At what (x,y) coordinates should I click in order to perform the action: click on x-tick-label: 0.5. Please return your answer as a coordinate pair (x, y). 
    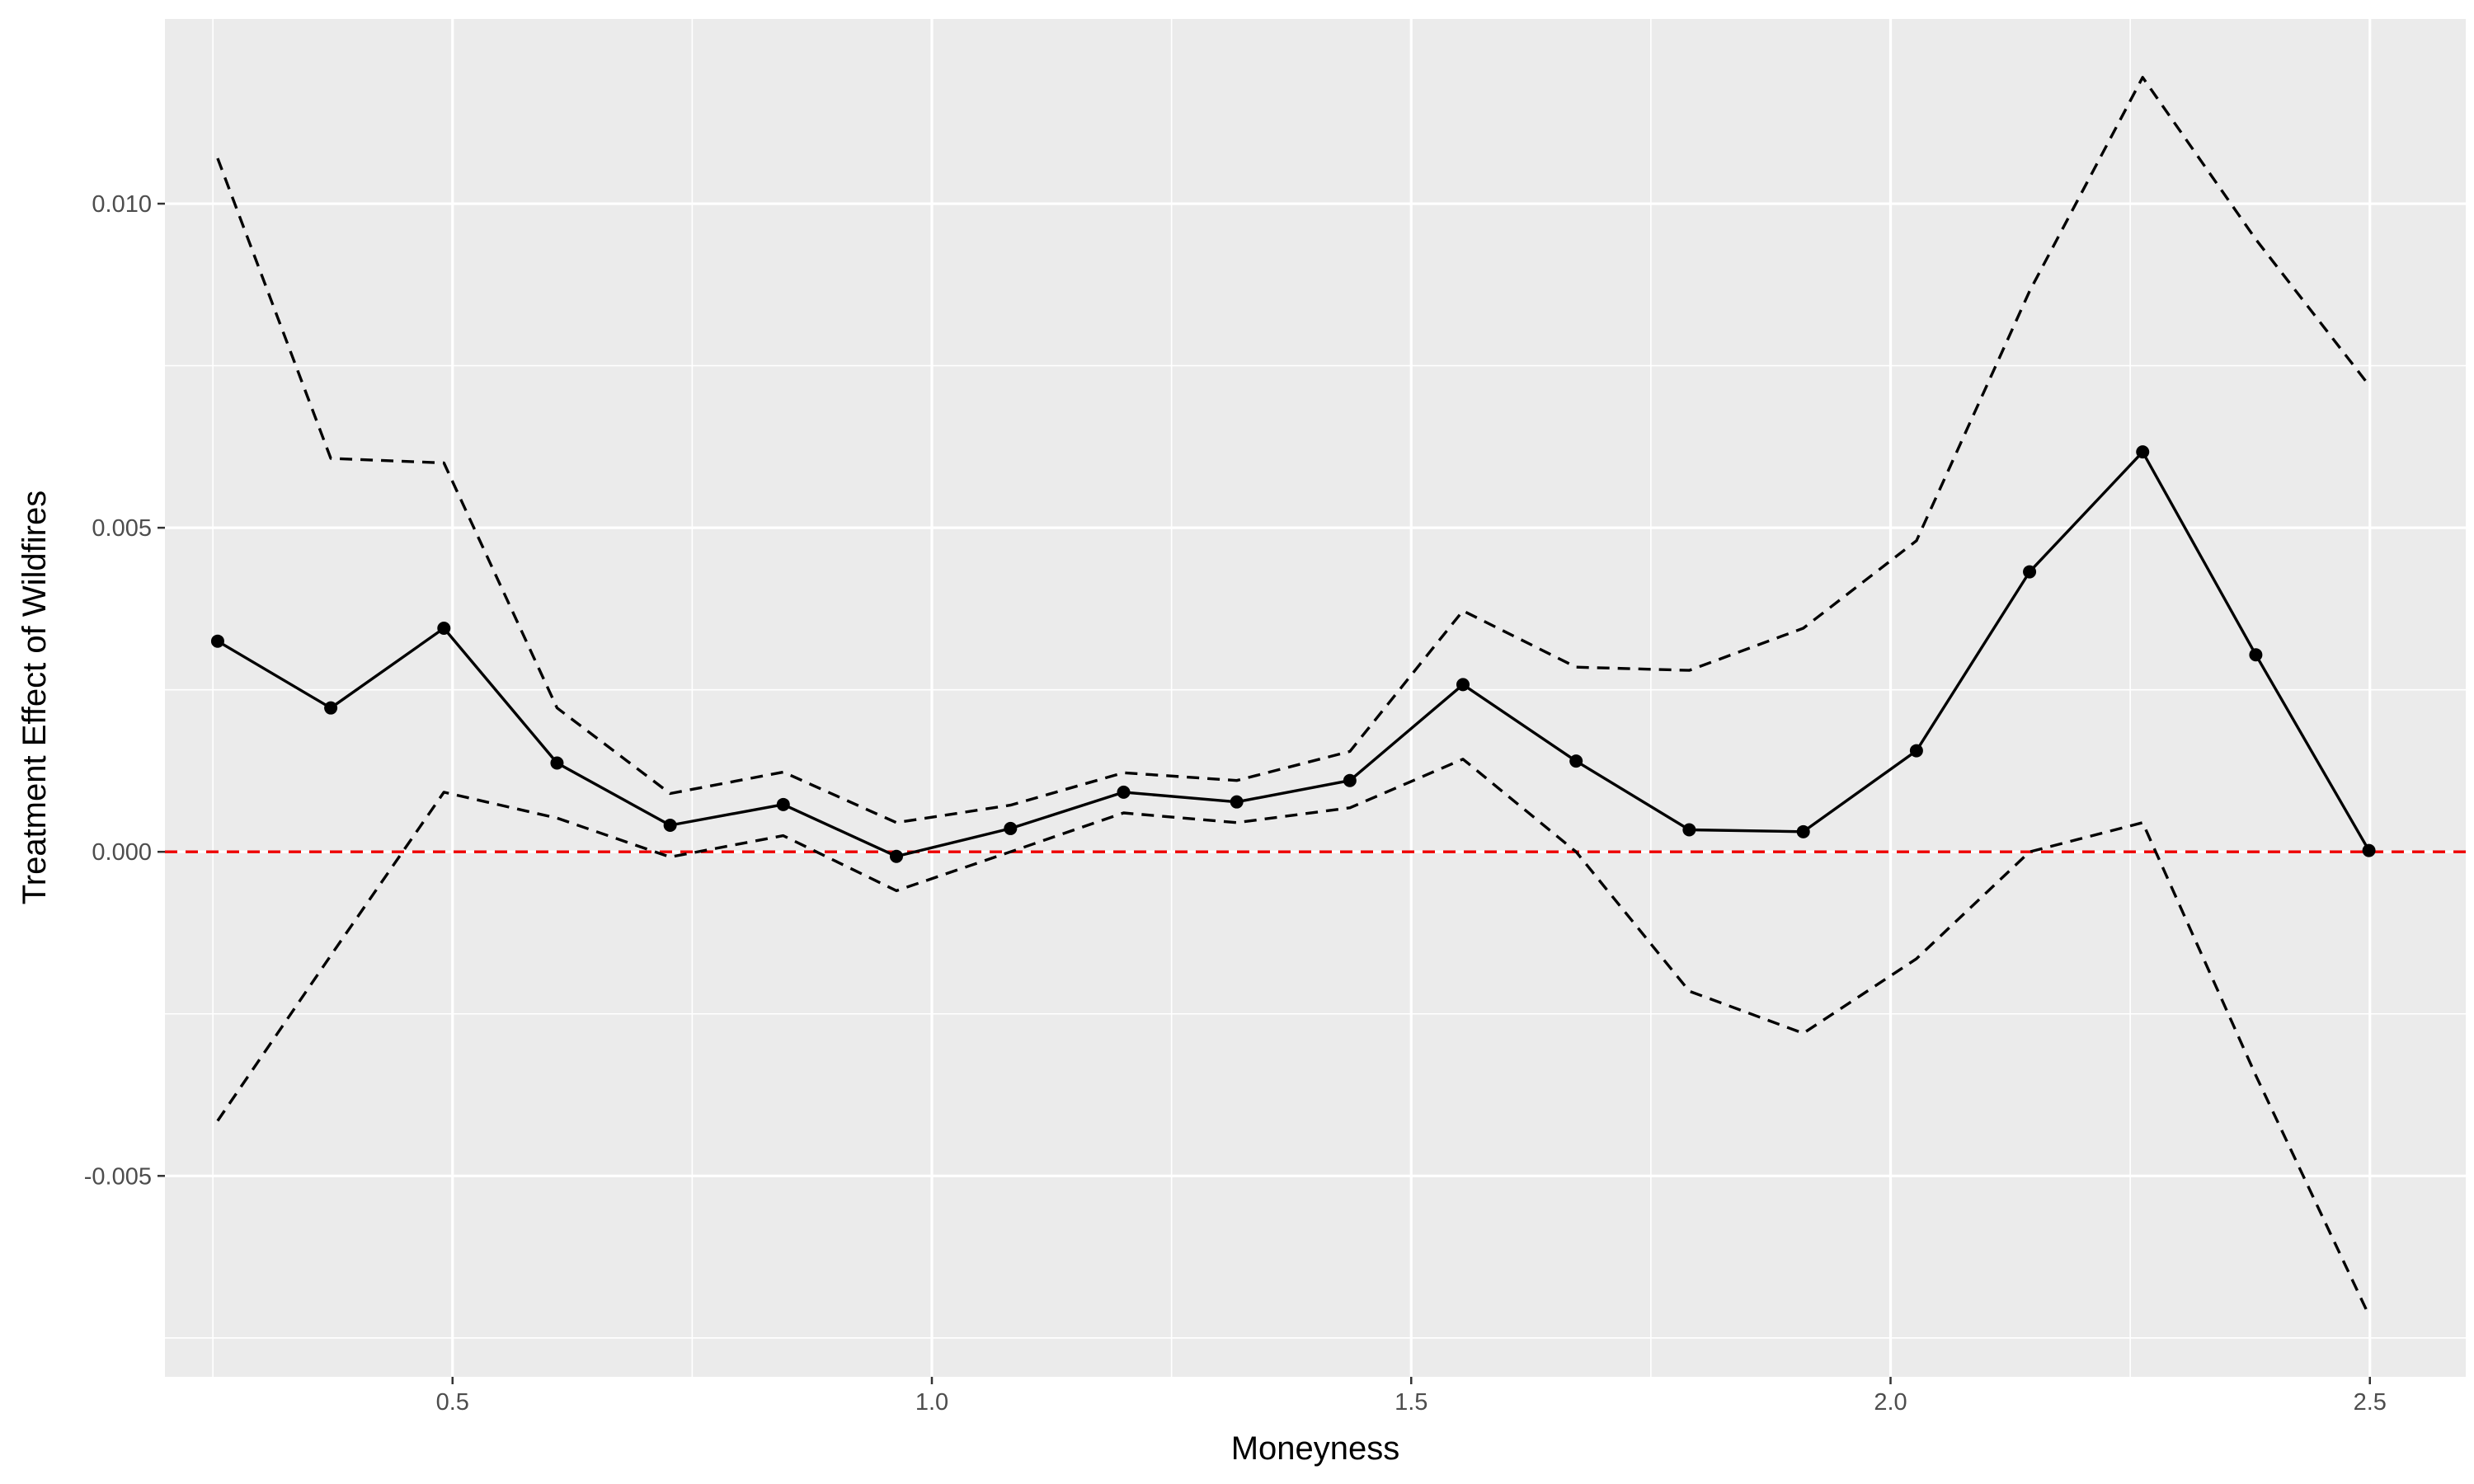
    Looking at the image, I should click on (452, 1402).